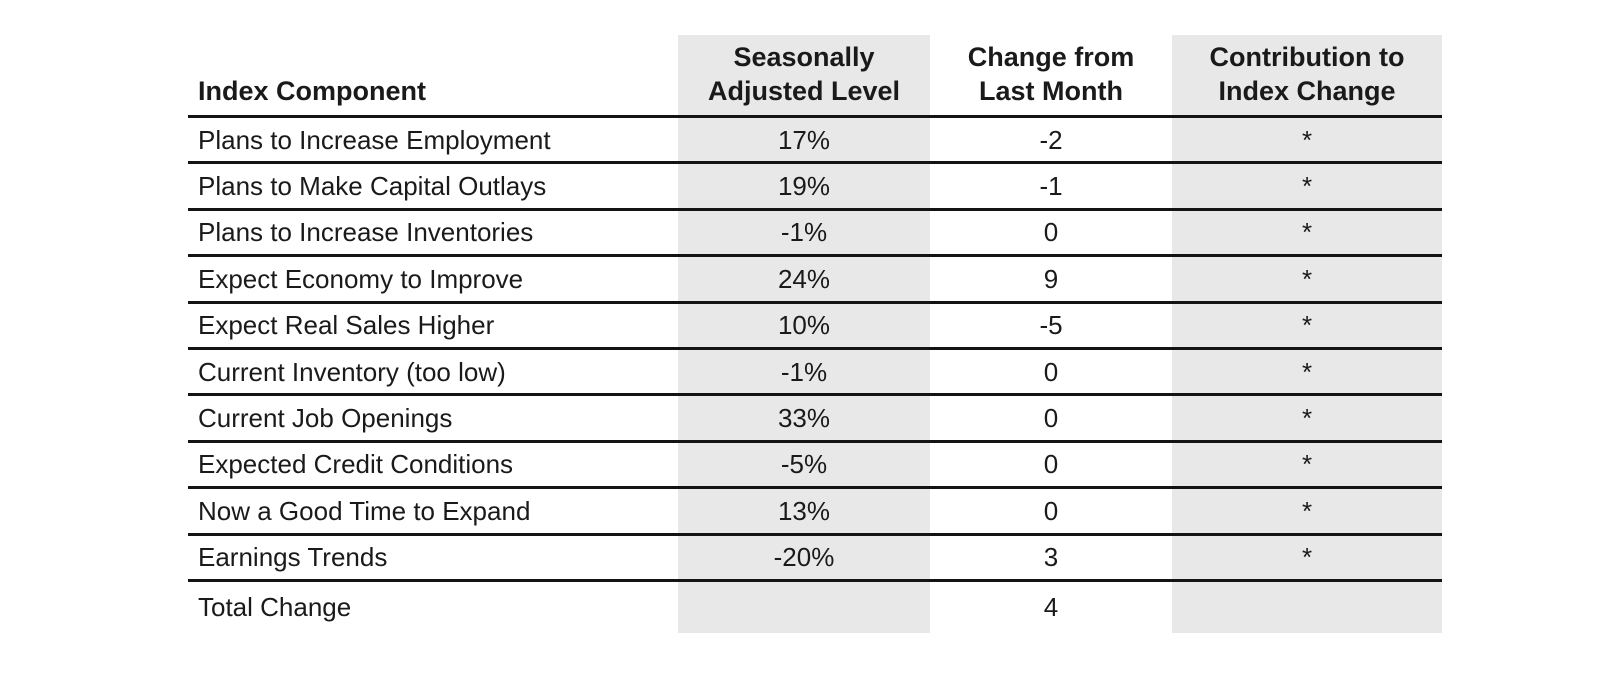  I want to click on header-contribution-line1: Contribution to, so click(1307, 57).